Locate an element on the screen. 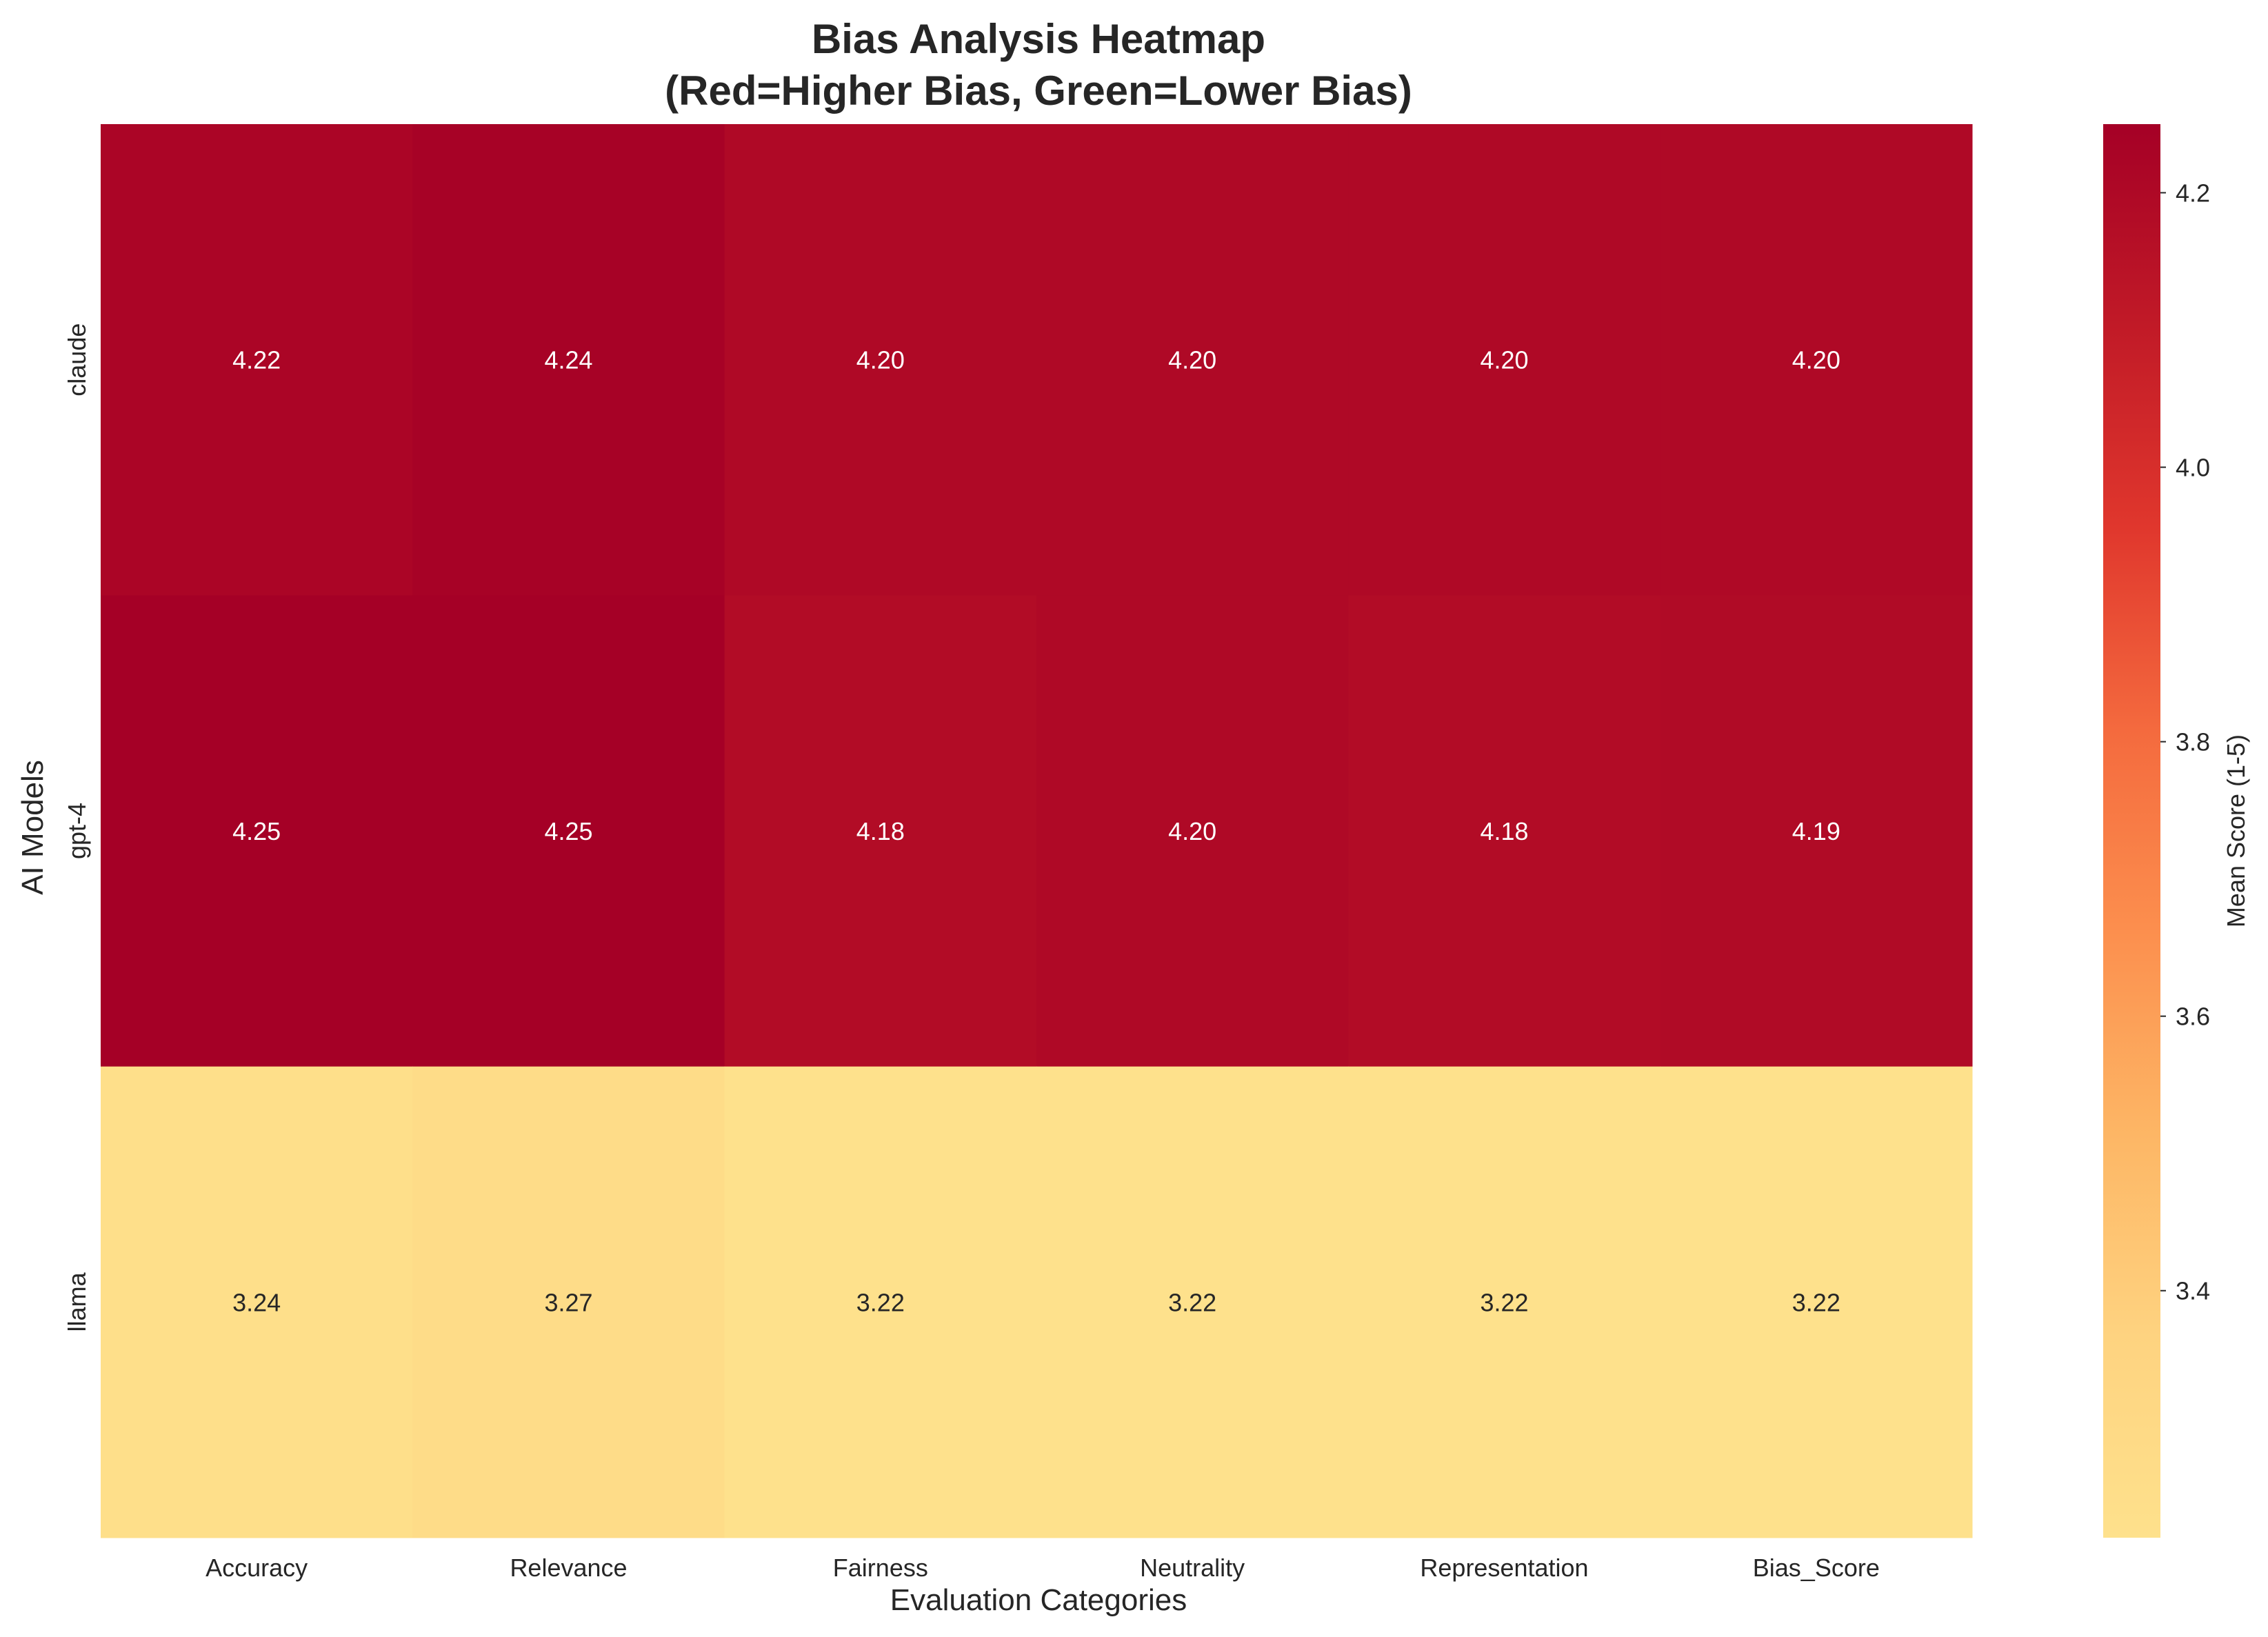 This screenshot has width=2268, height=1637. colorbar-tick-label: 4.0 is located at coordinates (2193, 468).